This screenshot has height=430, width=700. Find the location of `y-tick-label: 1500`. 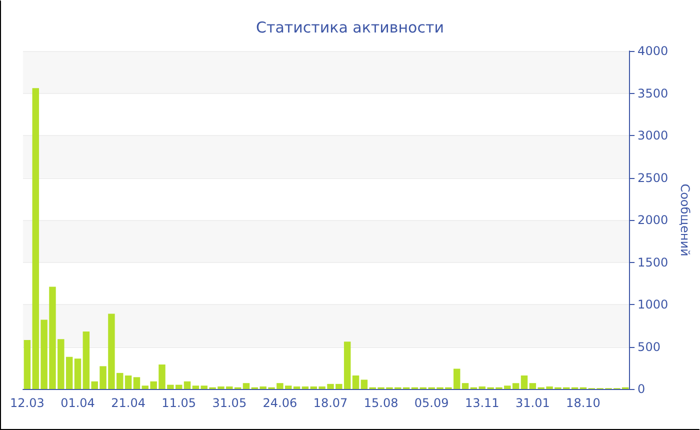

y-tick-label: 1500 is located at coordinates (653, 262).